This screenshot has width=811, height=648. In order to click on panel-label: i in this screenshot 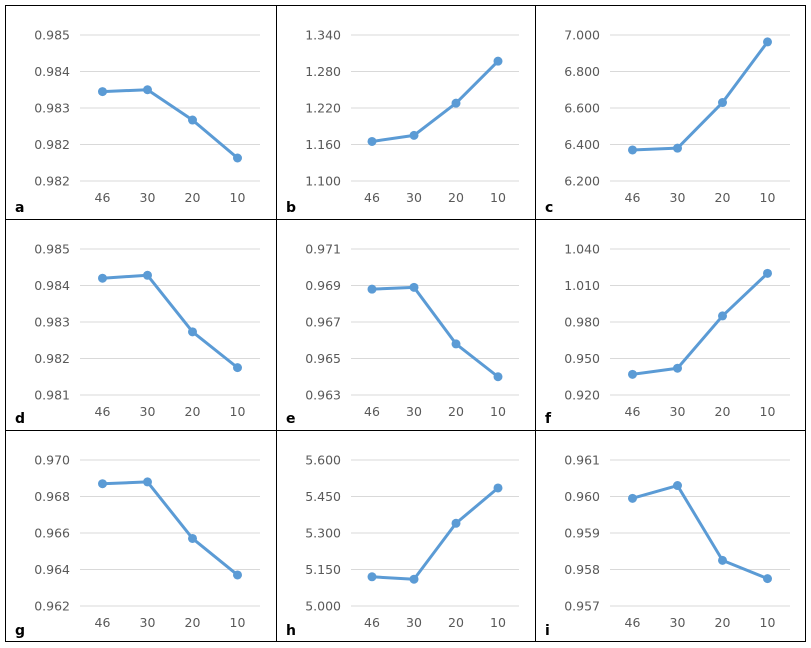, I will do `click(547, 631)`.